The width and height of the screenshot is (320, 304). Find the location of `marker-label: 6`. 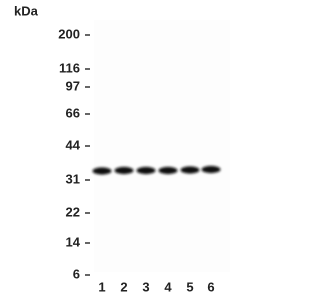

marker-label: 6 is located at coordinates (76, 273).